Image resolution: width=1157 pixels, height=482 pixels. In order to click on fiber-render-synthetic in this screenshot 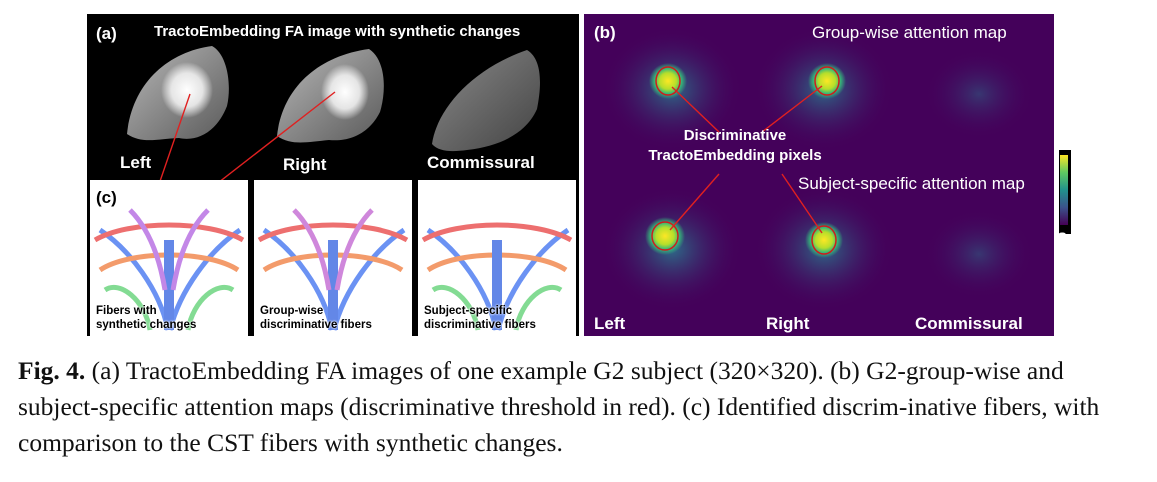, I will do `click(169, 269)`.